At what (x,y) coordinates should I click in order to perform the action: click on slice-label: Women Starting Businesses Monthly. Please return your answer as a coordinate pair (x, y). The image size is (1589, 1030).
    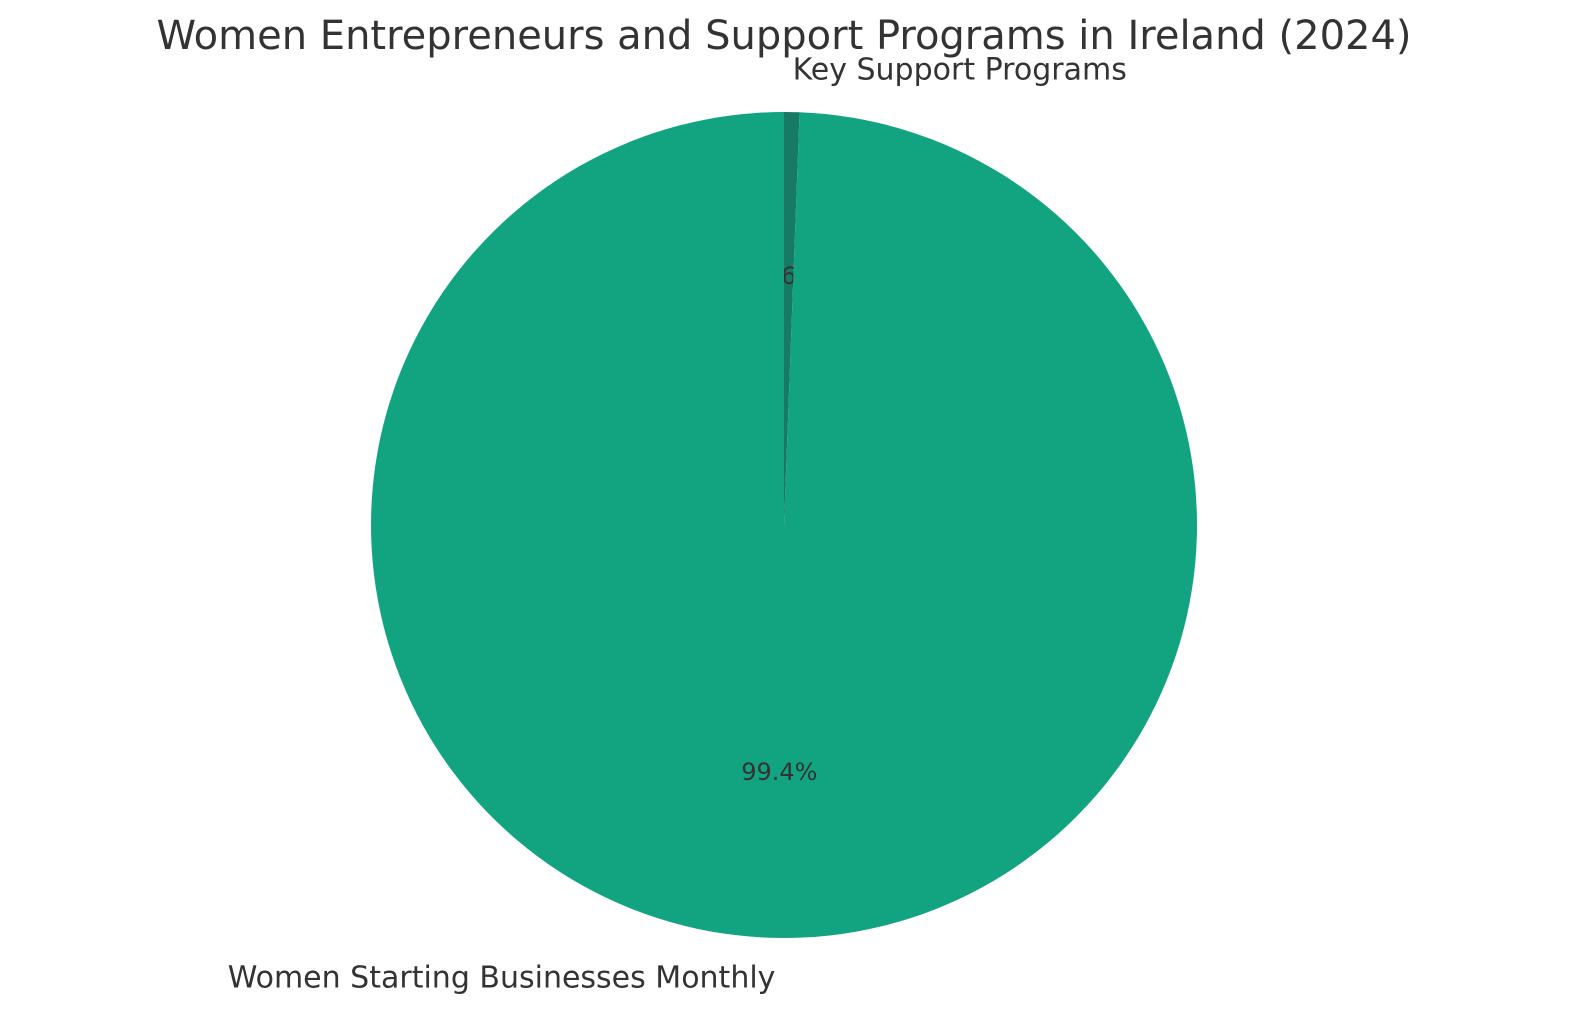
    Looking at the image, I should click on (502, 978).